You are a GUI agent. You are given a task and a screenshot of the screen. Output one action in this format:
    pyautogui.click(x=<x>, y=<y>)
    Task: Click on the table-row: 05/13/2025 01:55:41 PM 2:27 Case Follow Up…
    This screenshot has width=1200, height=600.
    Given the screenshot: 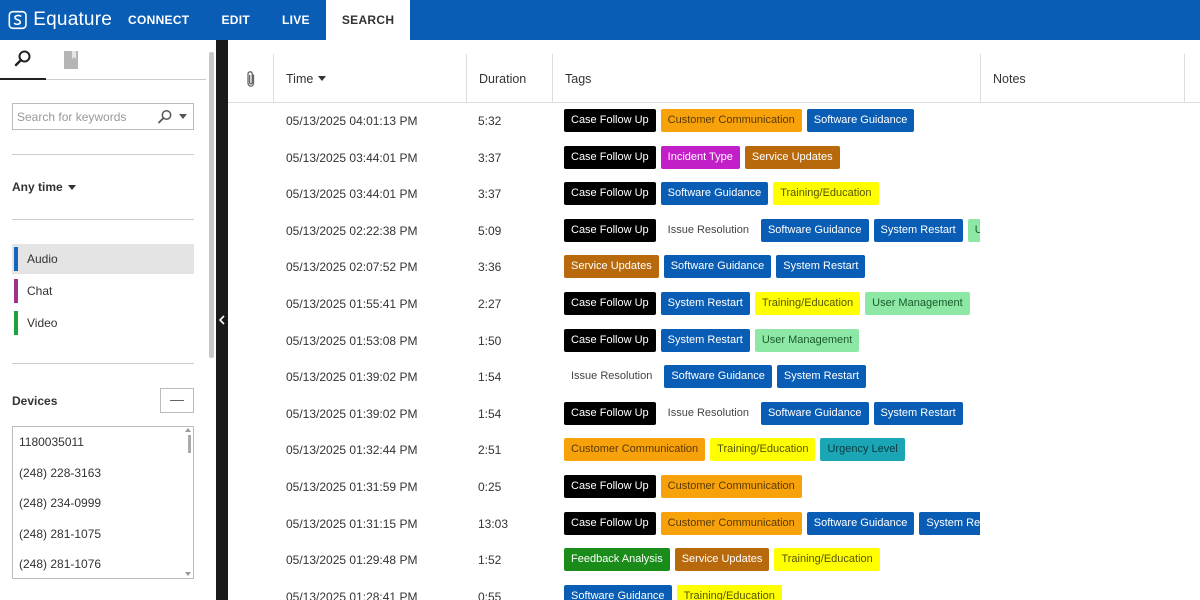 What is the action you would take?
    pyautogui.click(x=714, y=304)
    